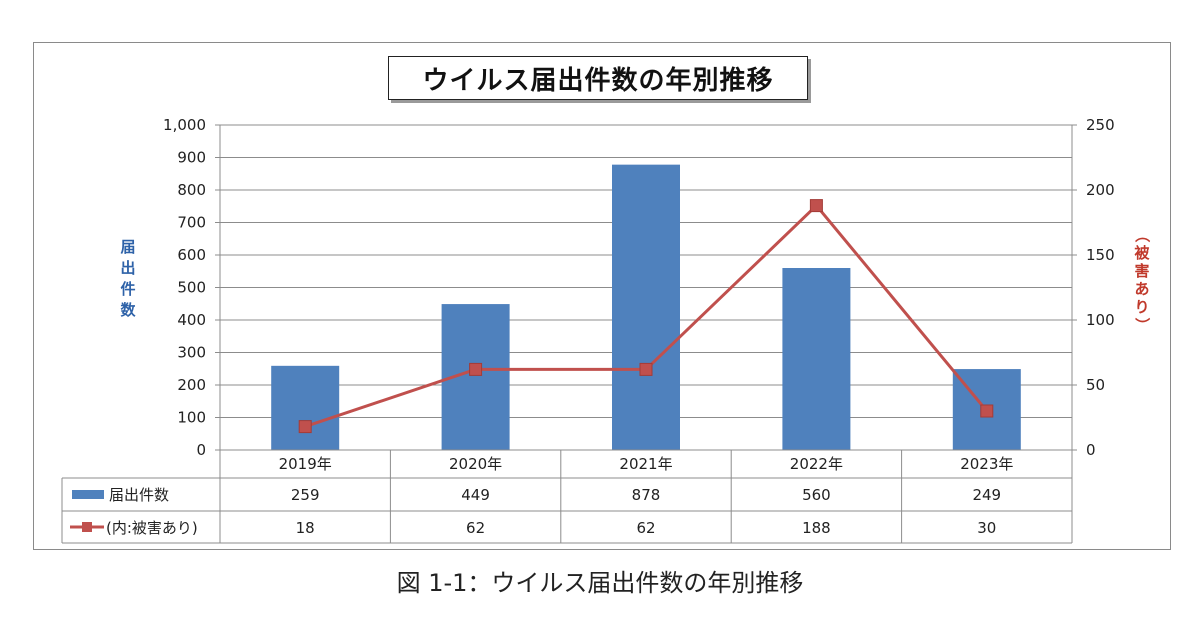 The height and width of the screenshot is (630, 1200). I want to click on right-axis-title-char: 被, so click(1142, 253).